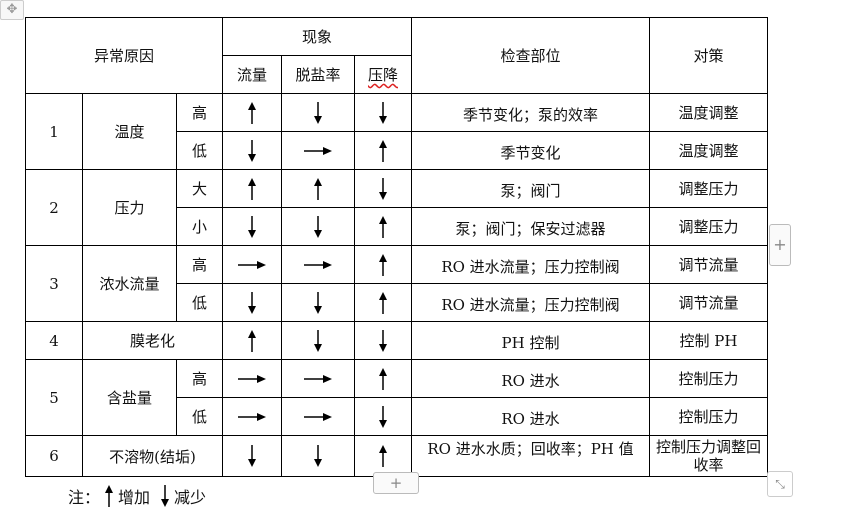 This screenshot has width=855, height=530. I want to click on table-row: 低 季节变化 温度调整, so click(397, 150).